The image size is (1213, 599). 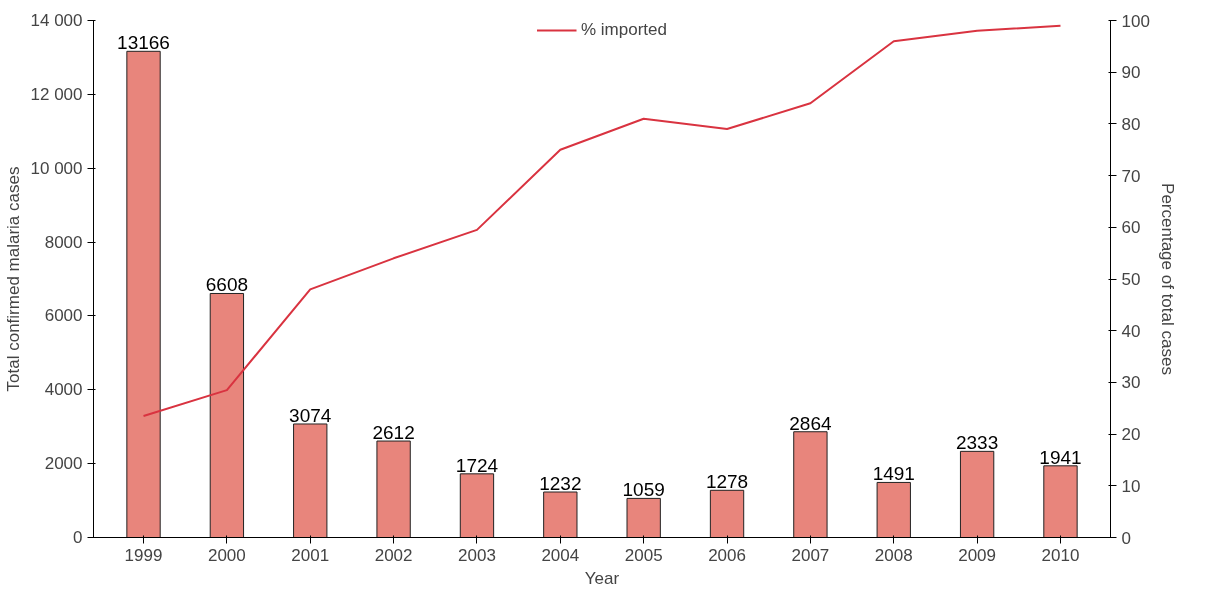 What do you see at coordinates (1131, 176) in the screenshot?
I see `y2-tick-label: 70` at bounding box center [1131, 176].